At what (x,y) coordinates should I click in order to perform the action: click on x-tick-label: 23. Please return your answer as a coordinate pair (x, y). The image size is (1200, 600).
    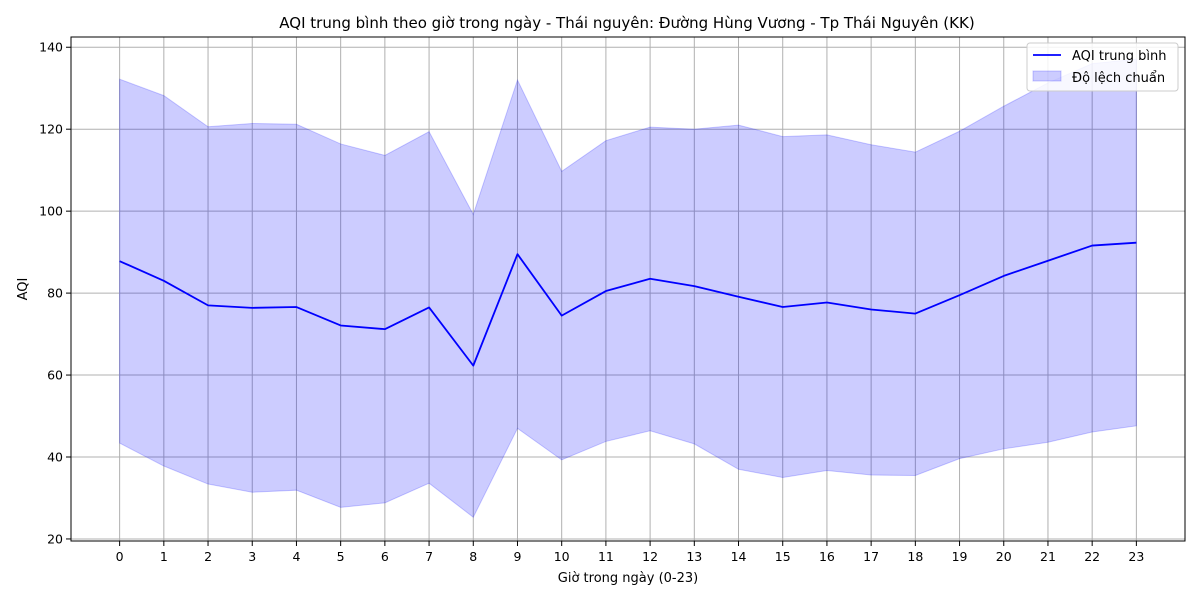
    Looking at the image, I should click on (1136, 556).